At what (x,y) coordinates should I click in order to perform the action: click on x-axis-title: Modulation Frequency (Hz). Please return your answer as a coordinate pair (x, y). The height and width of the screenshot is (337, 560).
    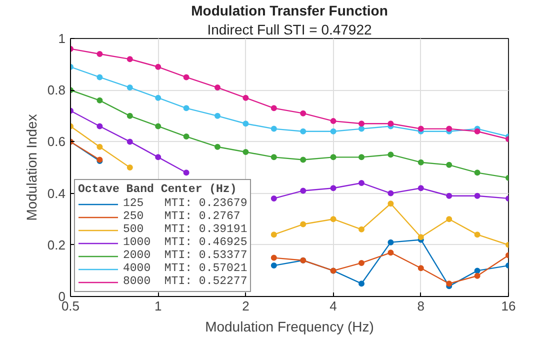
    Looking at the image, I should click on (289, 326).